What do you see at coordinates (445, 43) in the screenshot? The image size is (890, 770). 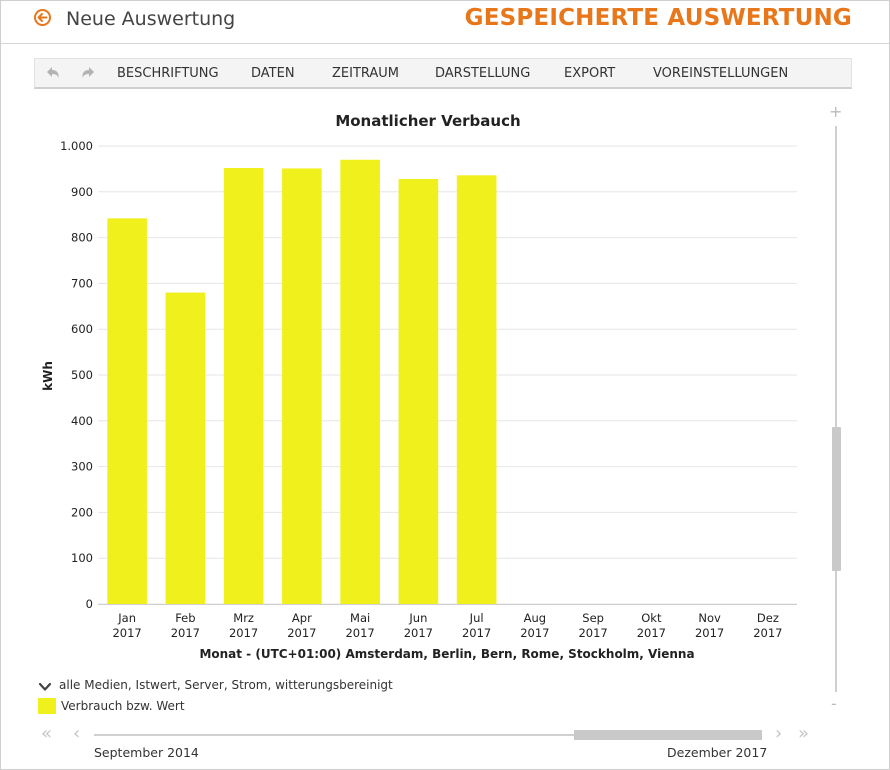 I see `header-divider` at bounding box center [445, 43].